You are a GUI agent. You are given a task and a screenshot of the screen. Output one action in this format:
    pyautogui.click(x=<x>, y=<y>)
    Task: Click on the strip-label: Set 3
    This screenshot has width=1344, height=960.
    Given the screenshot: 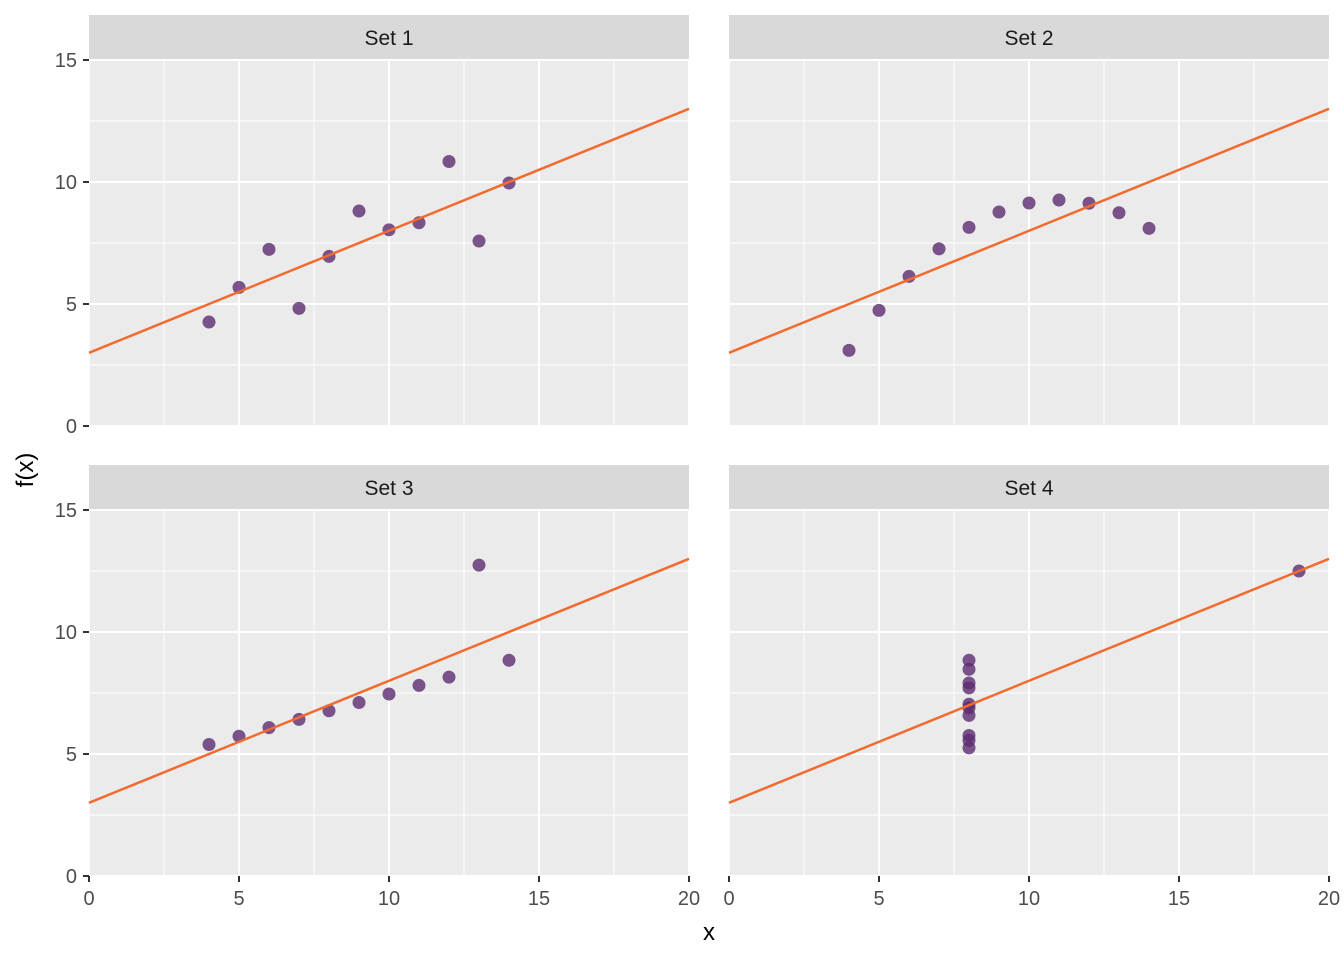 What is the action you would take?
    pyautogui.click(x=388, y=488)
    